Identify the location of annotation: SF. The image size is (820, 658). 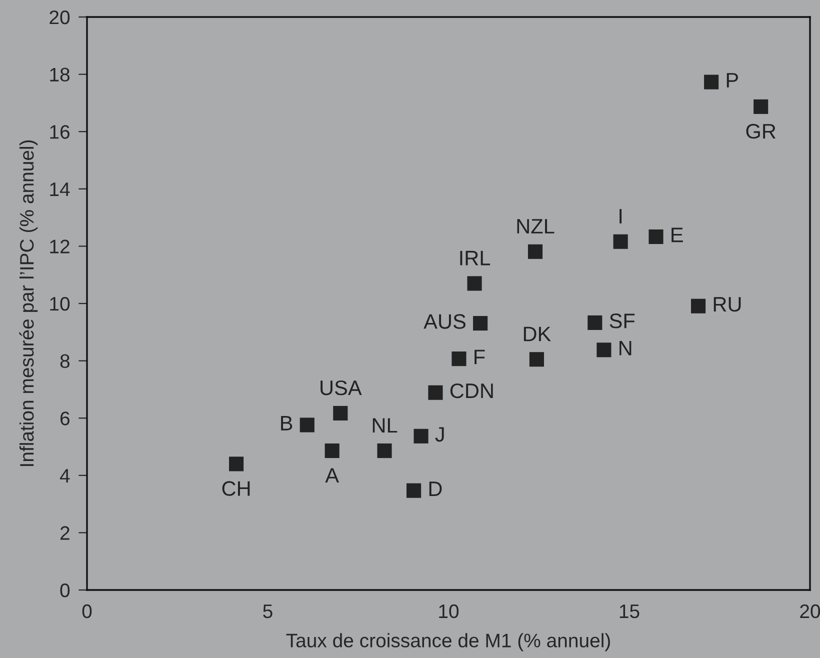
(622, 321).